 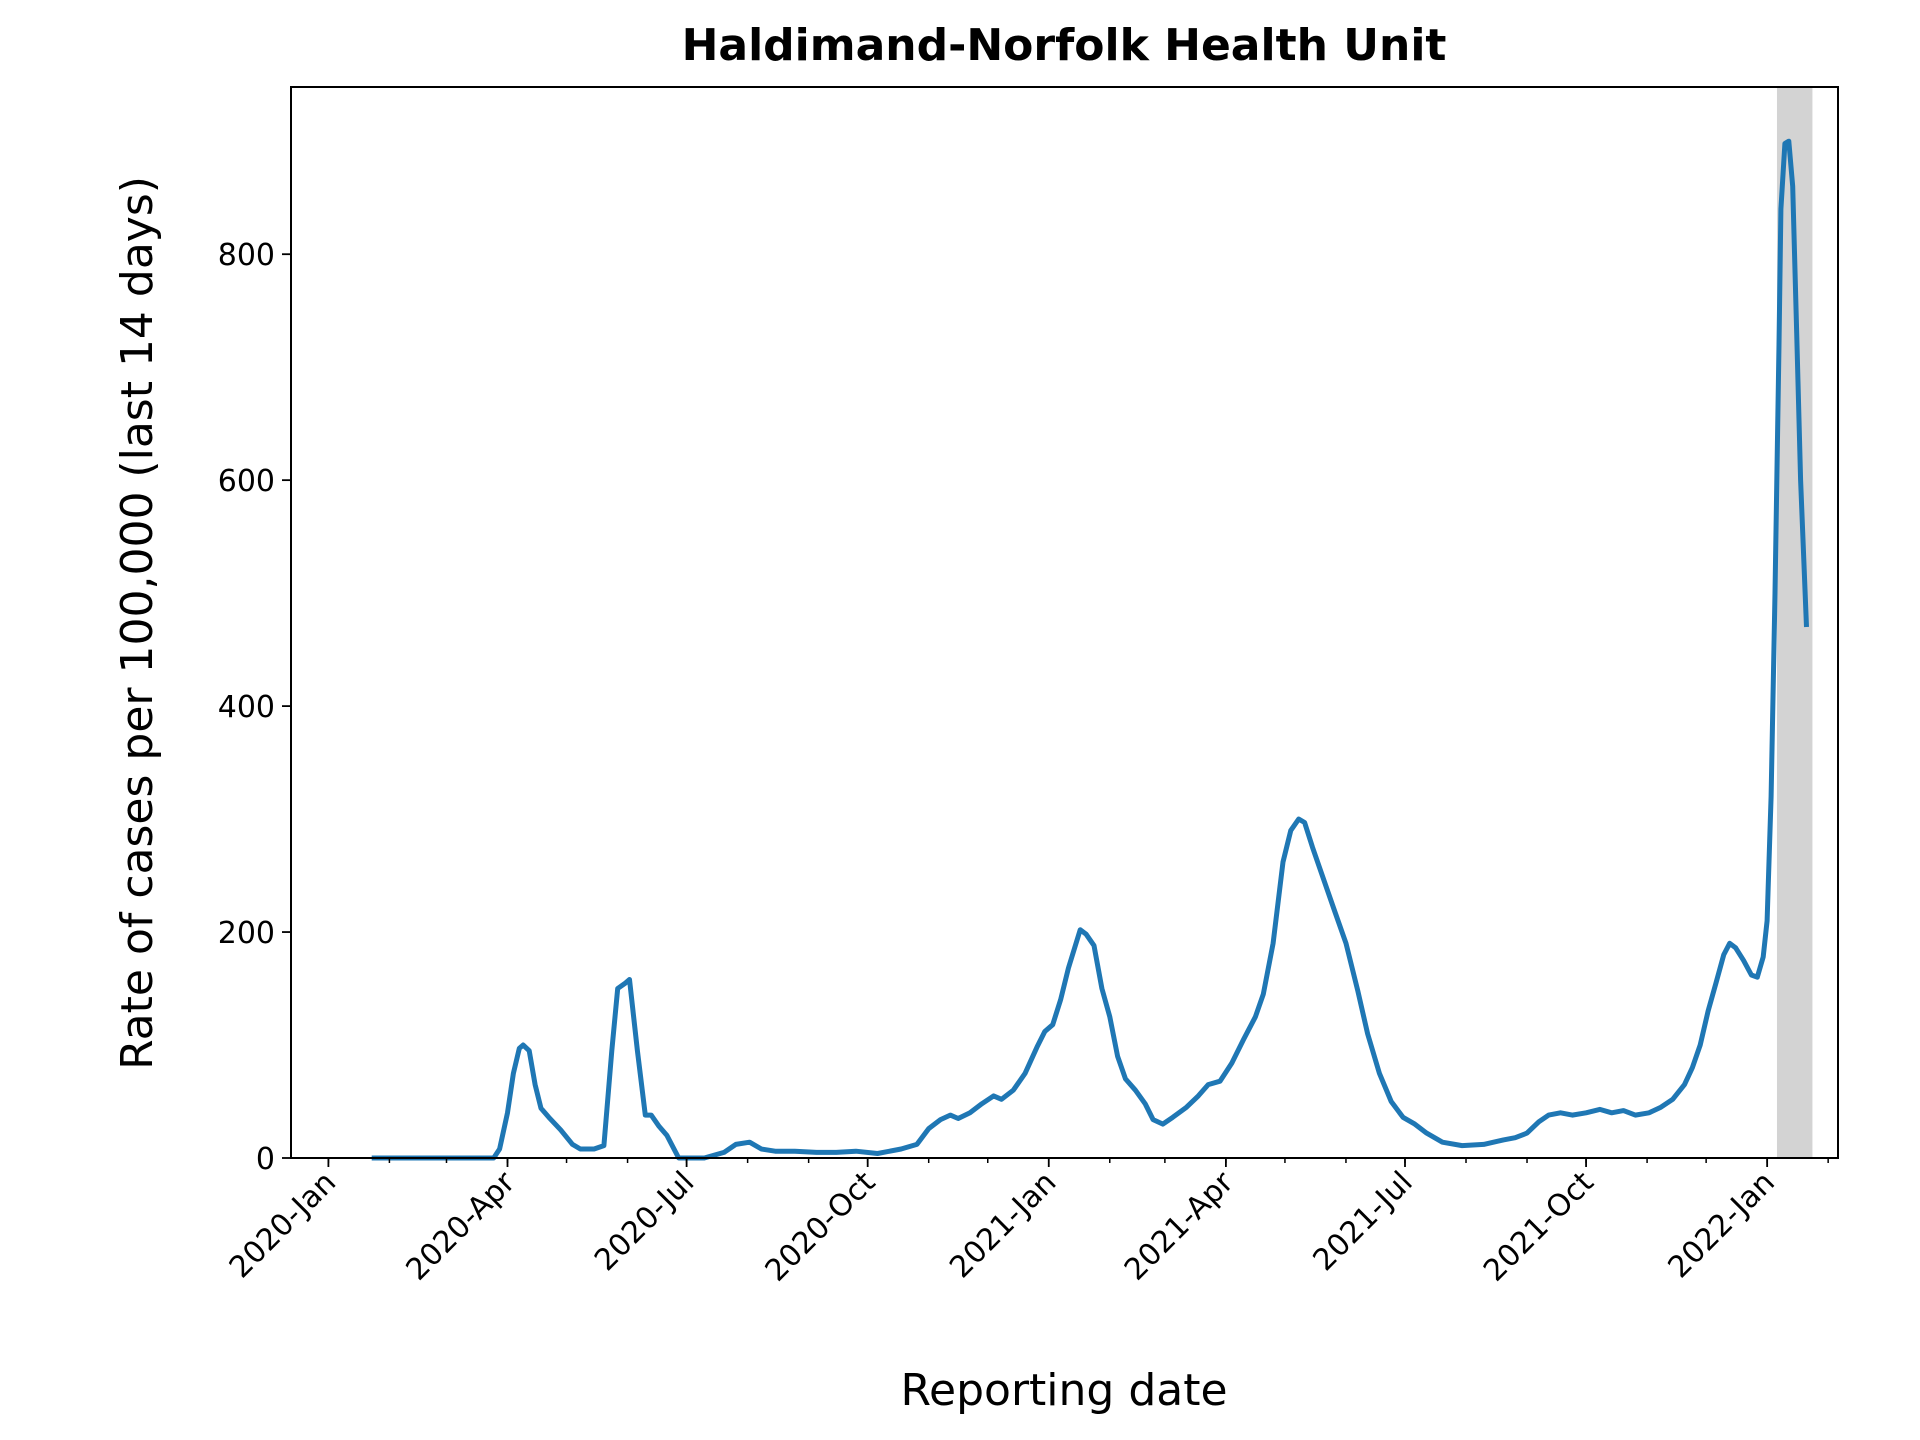 What do you see at coordinates (246, 481) in the screenshot?
I see `y-tick-label: 600` at bounding box center [246, 481].